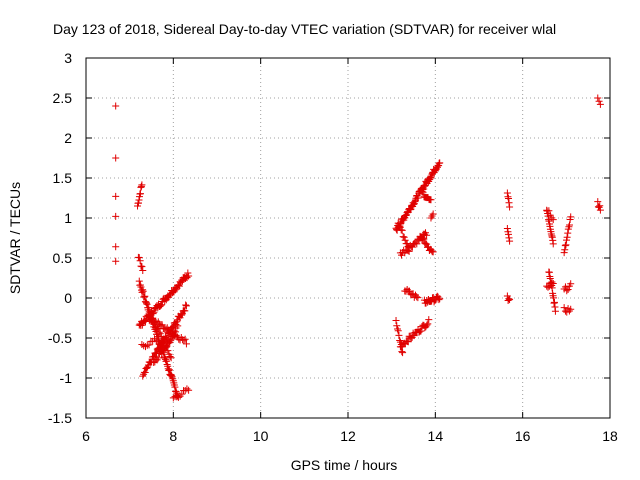 The width and height of the screenshot is (640, 480). I want to click on y-tick-label: 3, so click(68, 58).